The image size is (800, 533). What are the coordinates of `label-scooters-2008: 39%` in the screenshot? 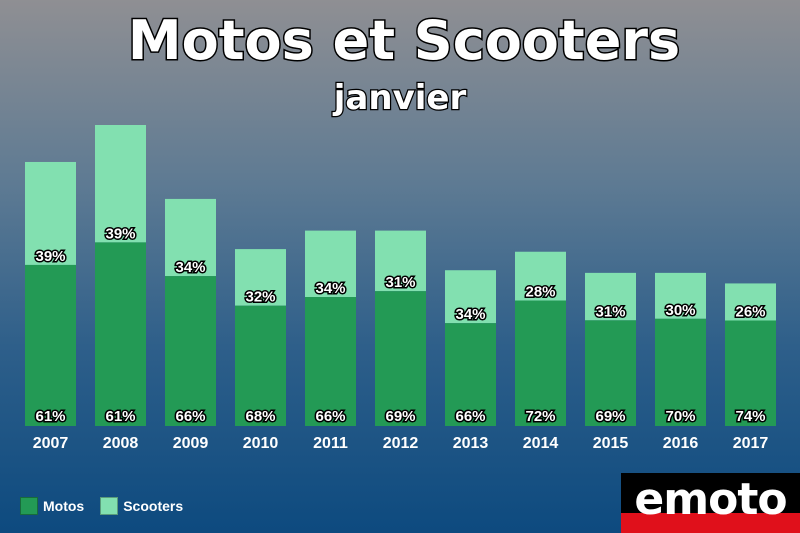 It's located at (120, 233).